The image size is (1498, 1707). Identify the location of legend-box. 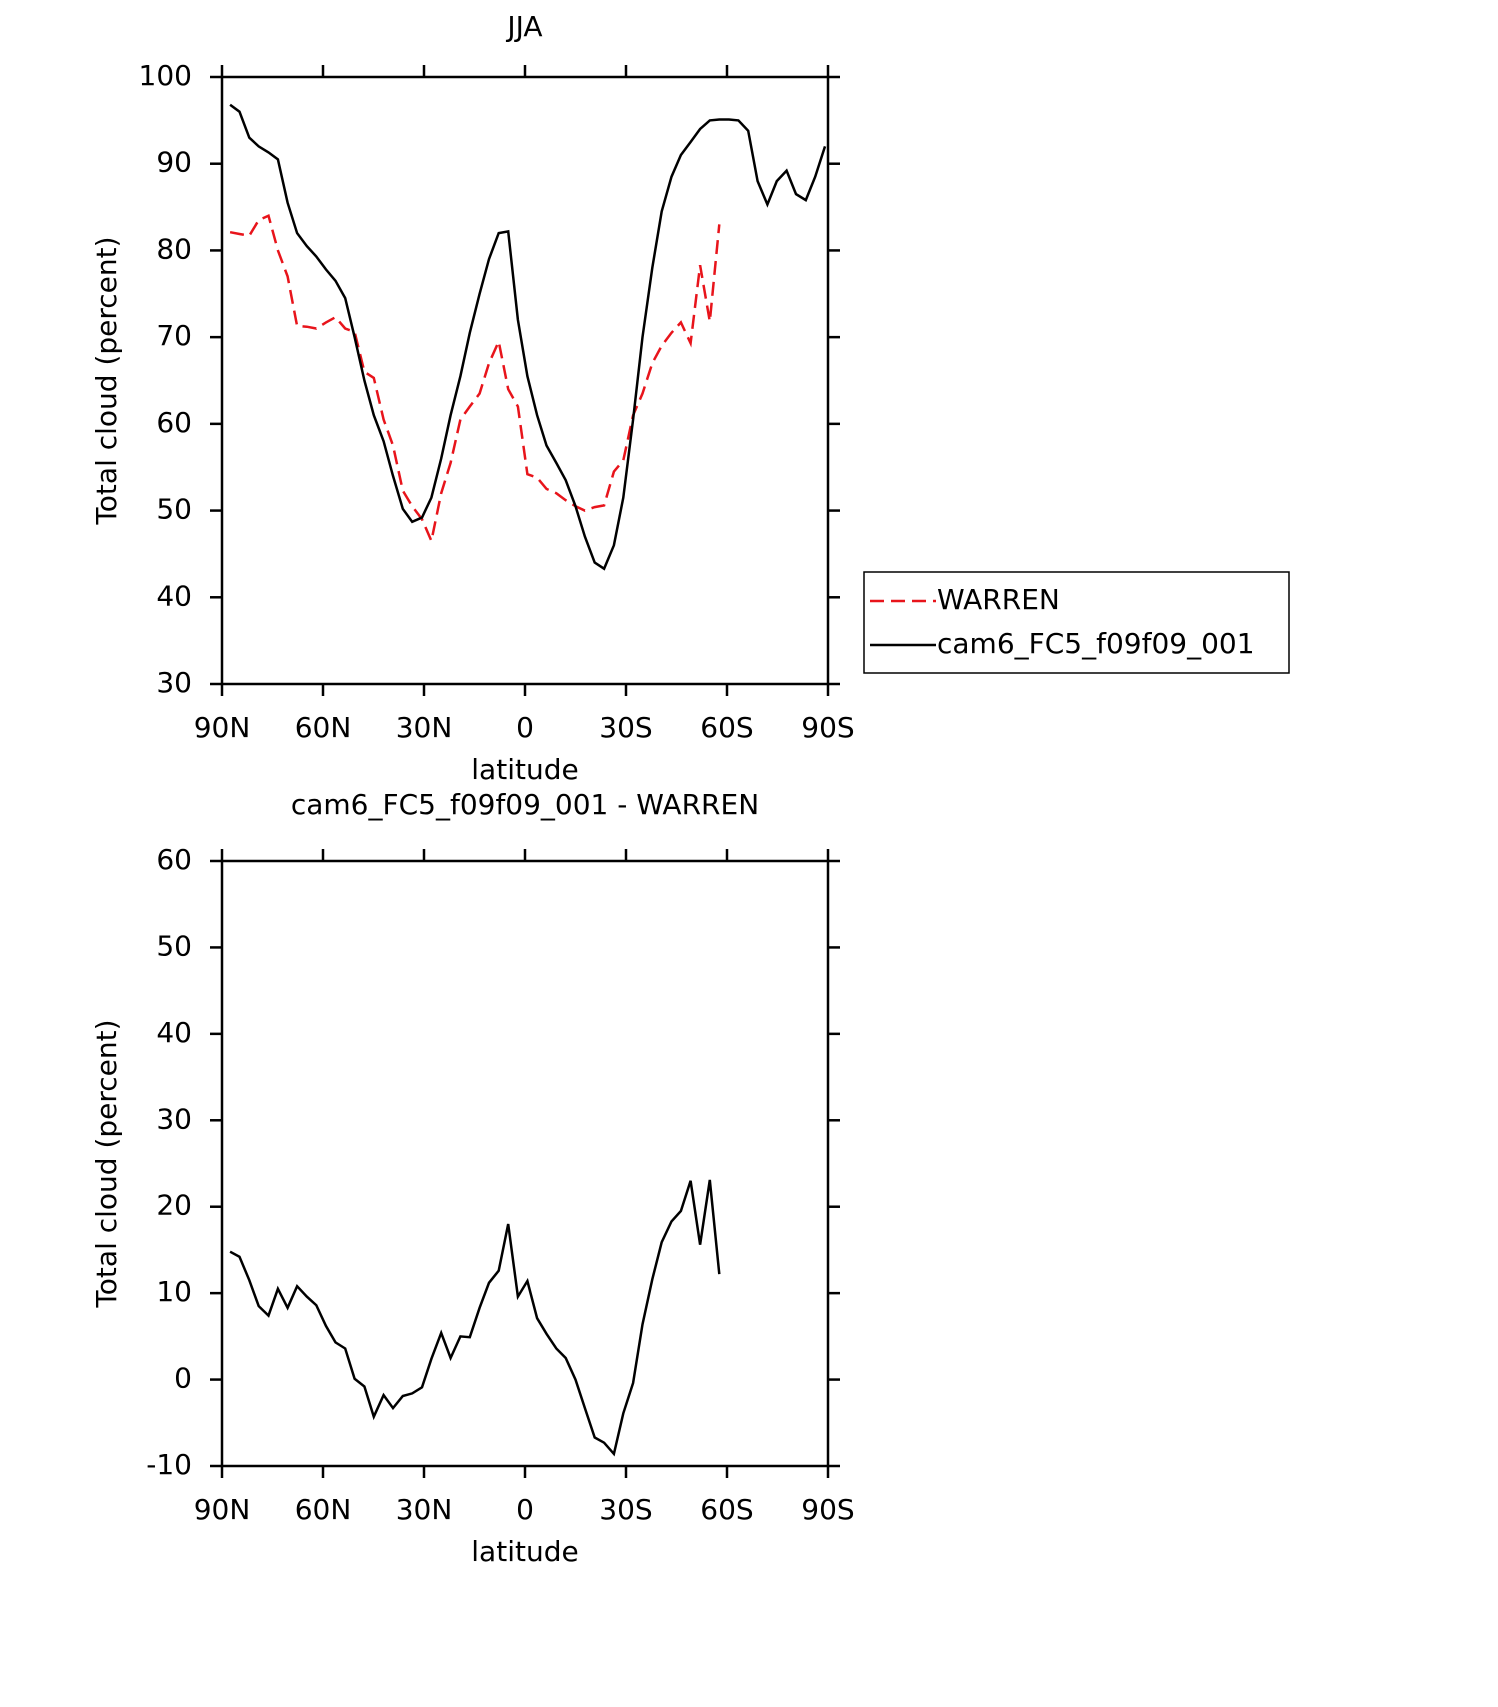
(1076, 622).